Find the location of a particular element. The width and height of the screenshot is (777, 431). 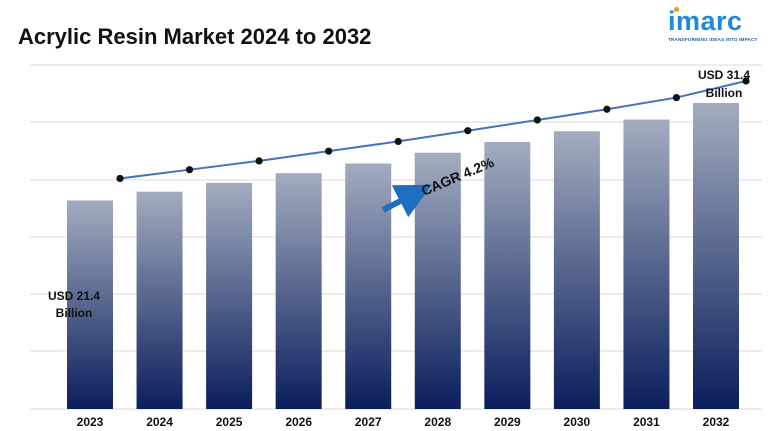

start-value-label: USD 21.4 is located at coordinates (74, 296).